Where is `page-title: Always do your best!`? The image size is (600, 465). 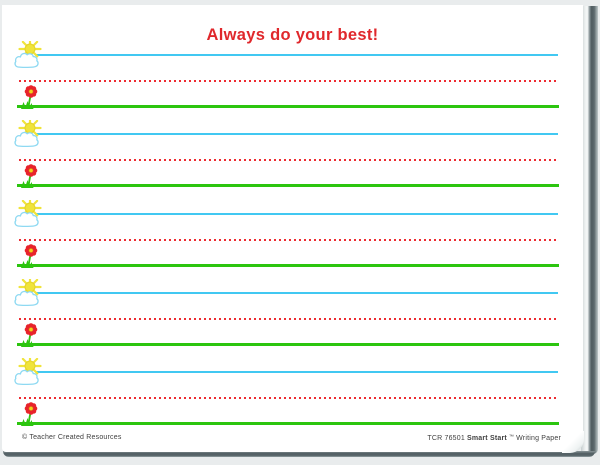
page-title: Always do your best! is located at coordinates (292, 35).